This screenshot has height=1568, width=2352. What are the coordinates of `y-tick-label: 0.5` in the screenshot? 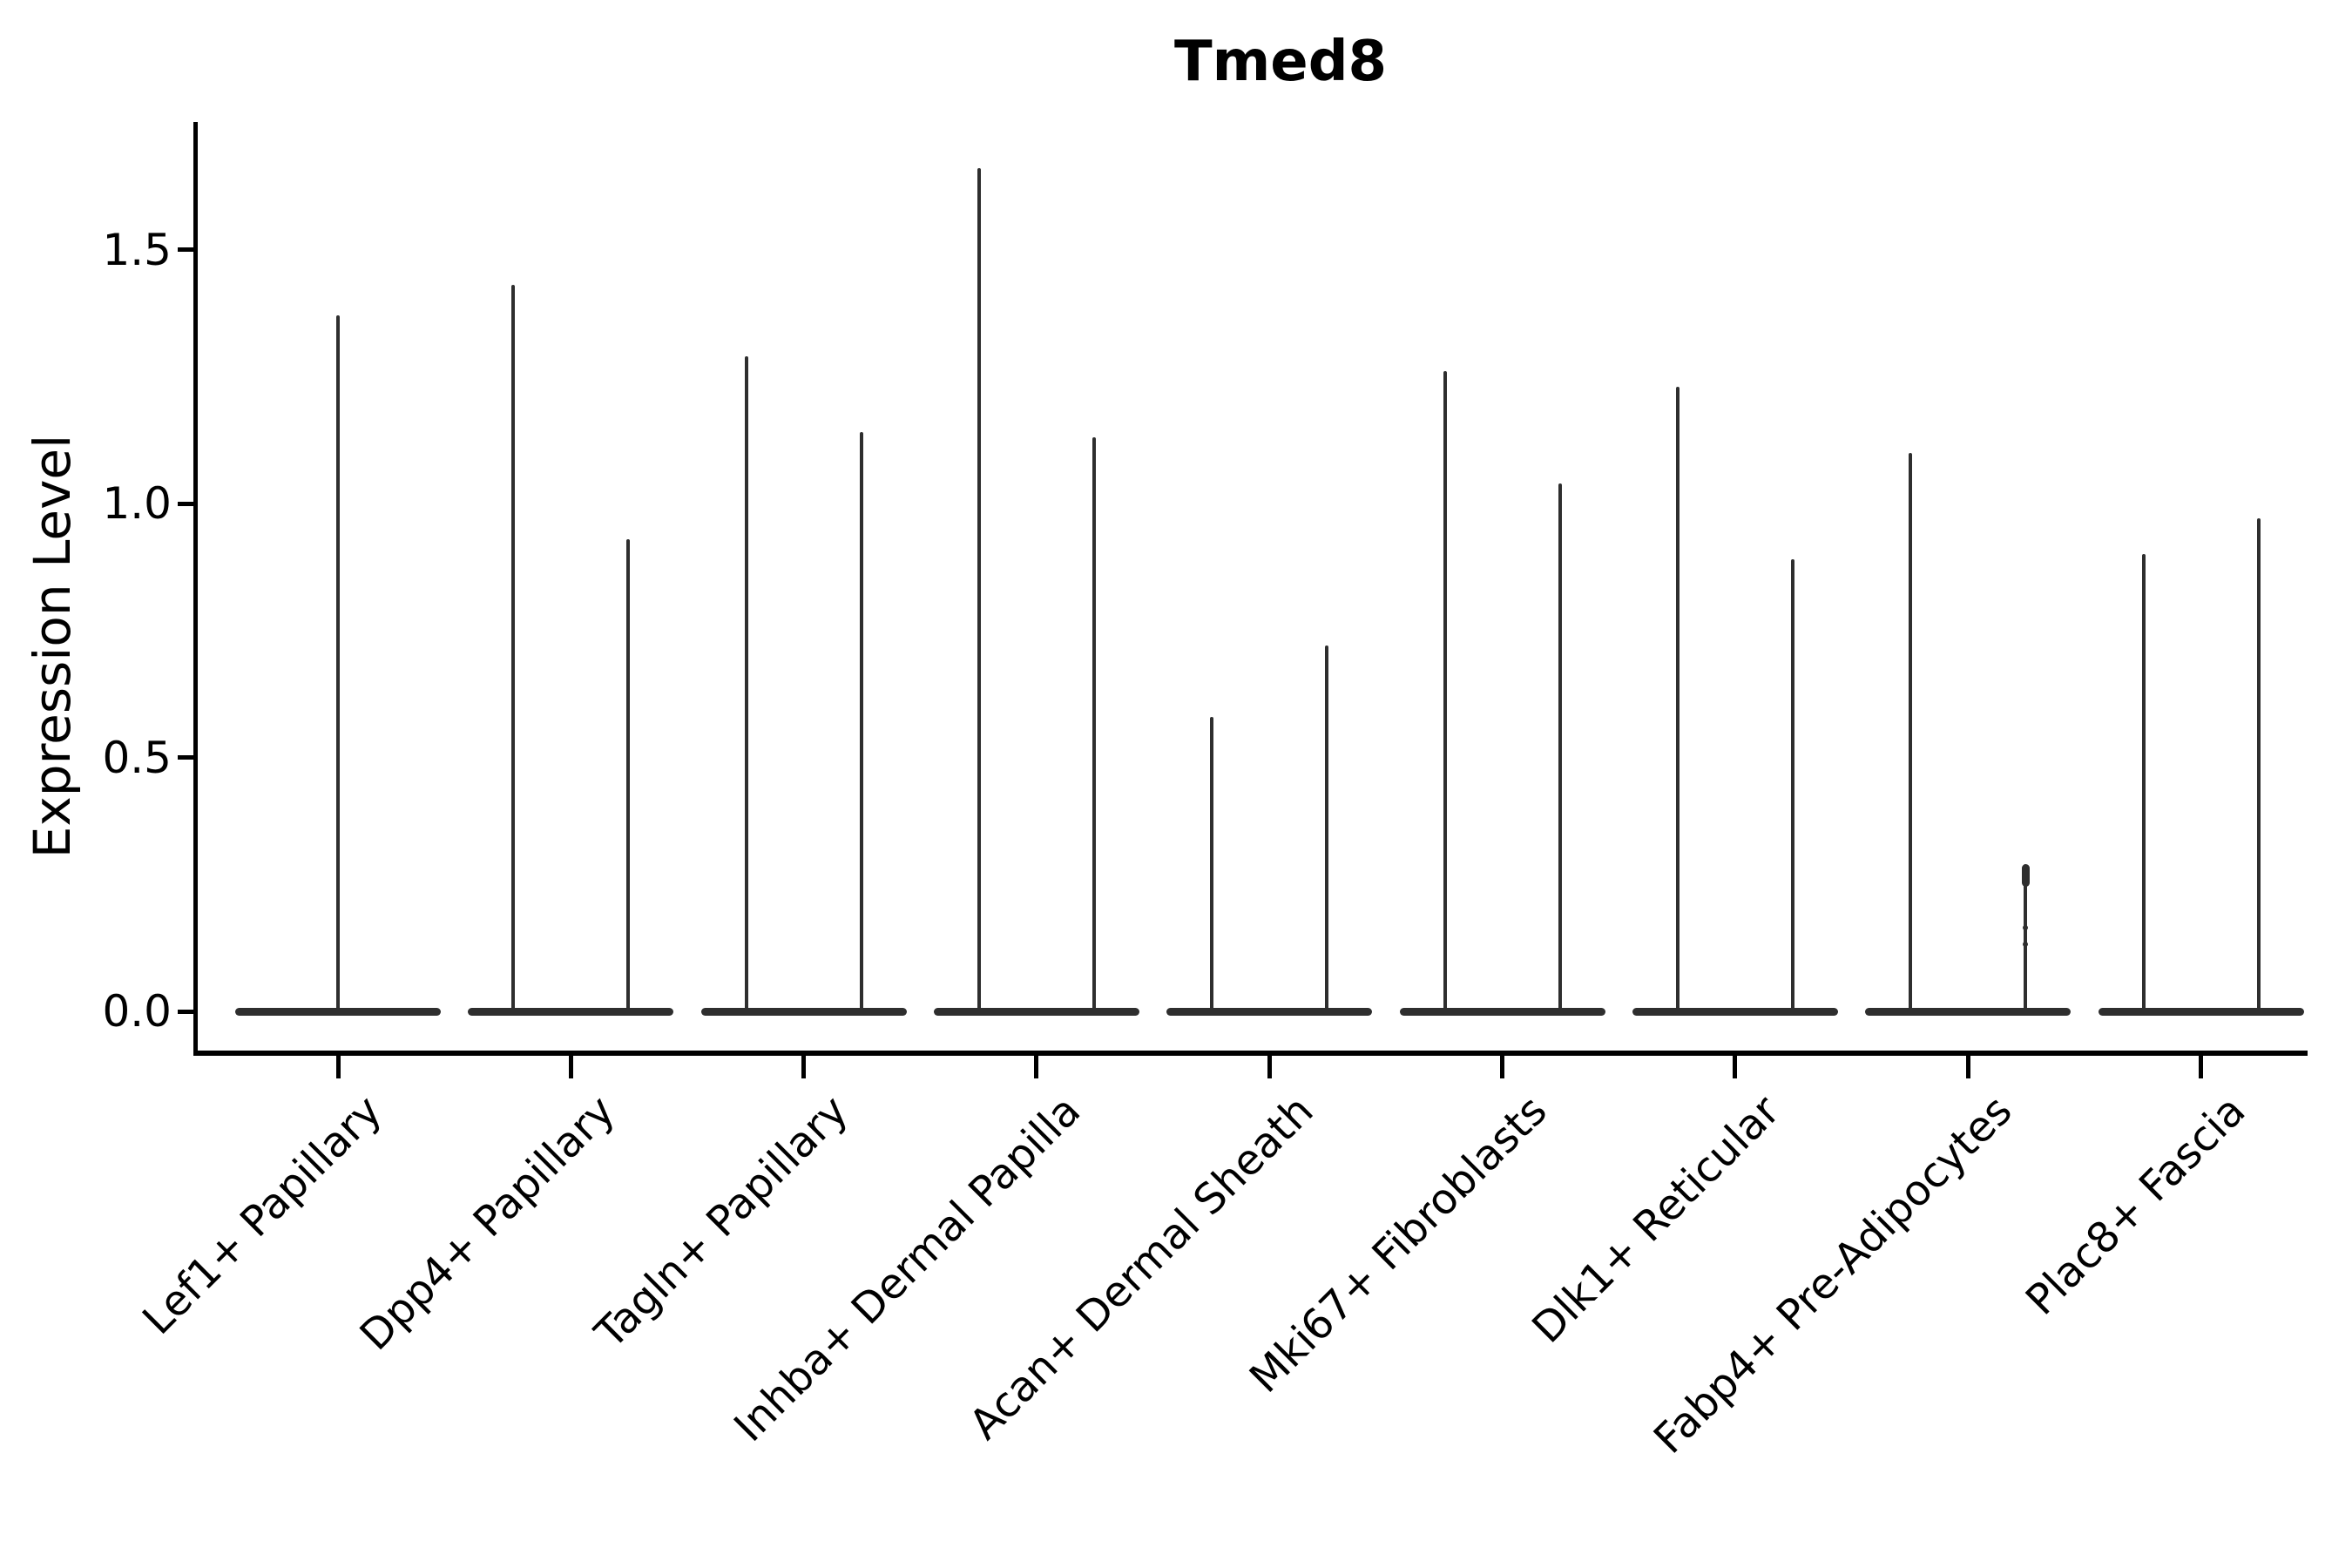 It's located at (137, 757).